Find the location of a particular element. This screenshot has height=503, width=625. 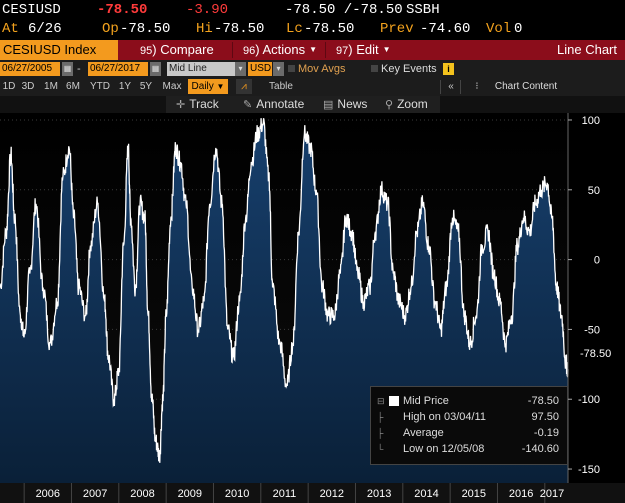

zoom-button: ⚲ Zoom is located at coordinates (406, 104).